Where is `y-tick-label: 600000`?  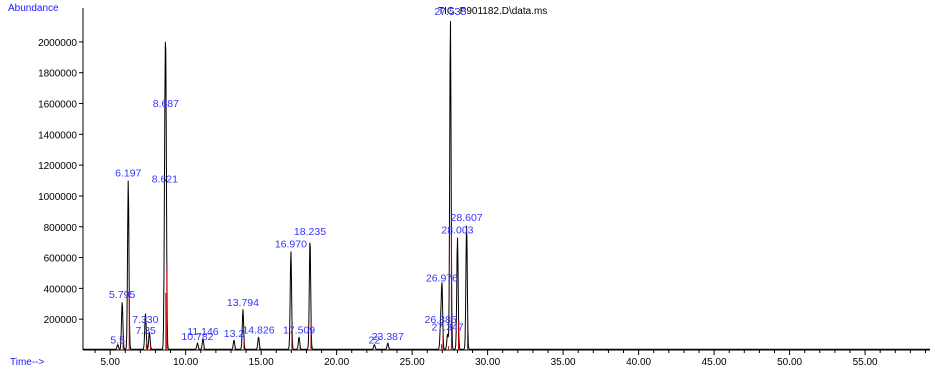 y-tick-label: 600000 is located at coordinates (61, 259).